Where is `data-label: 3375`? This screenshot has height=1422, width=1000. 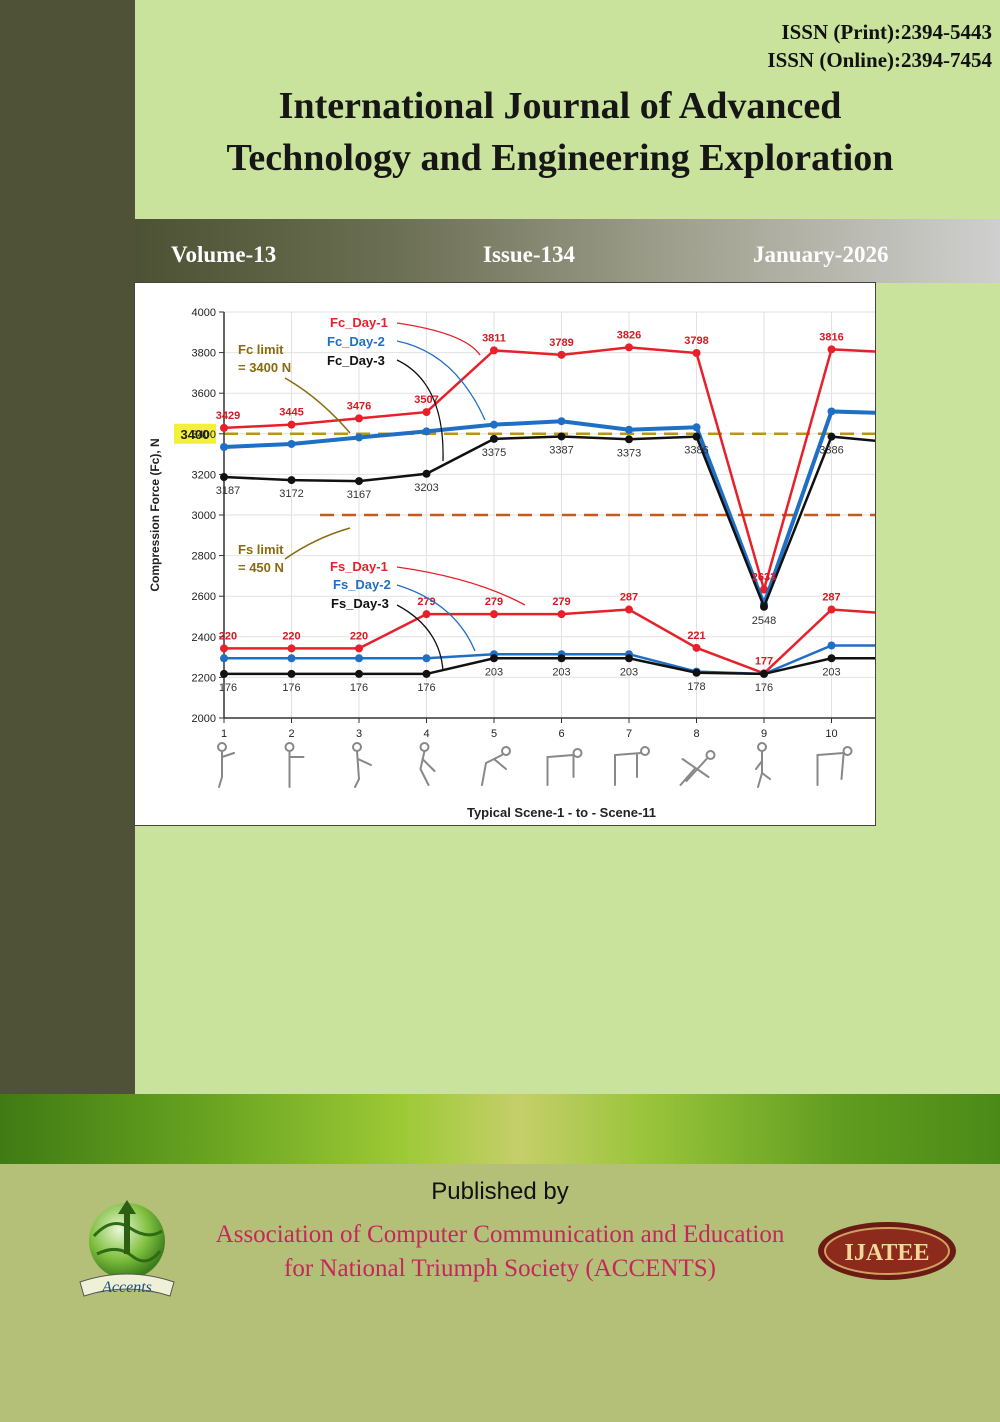 data-label: 3375 is located at coordinates (494, 453).